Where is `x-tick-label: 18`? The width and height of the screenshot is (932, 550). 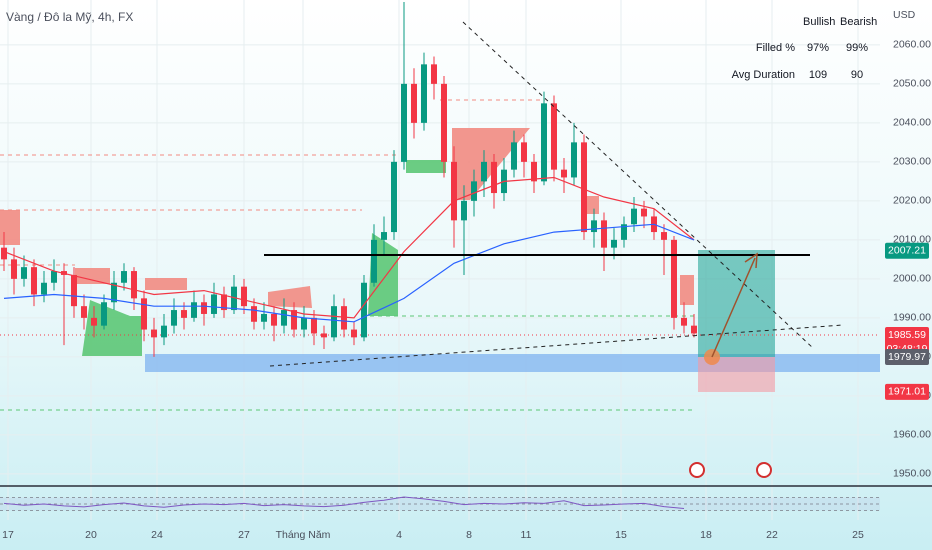
x-tick-label: 18 is located at coordinates (706, 535).